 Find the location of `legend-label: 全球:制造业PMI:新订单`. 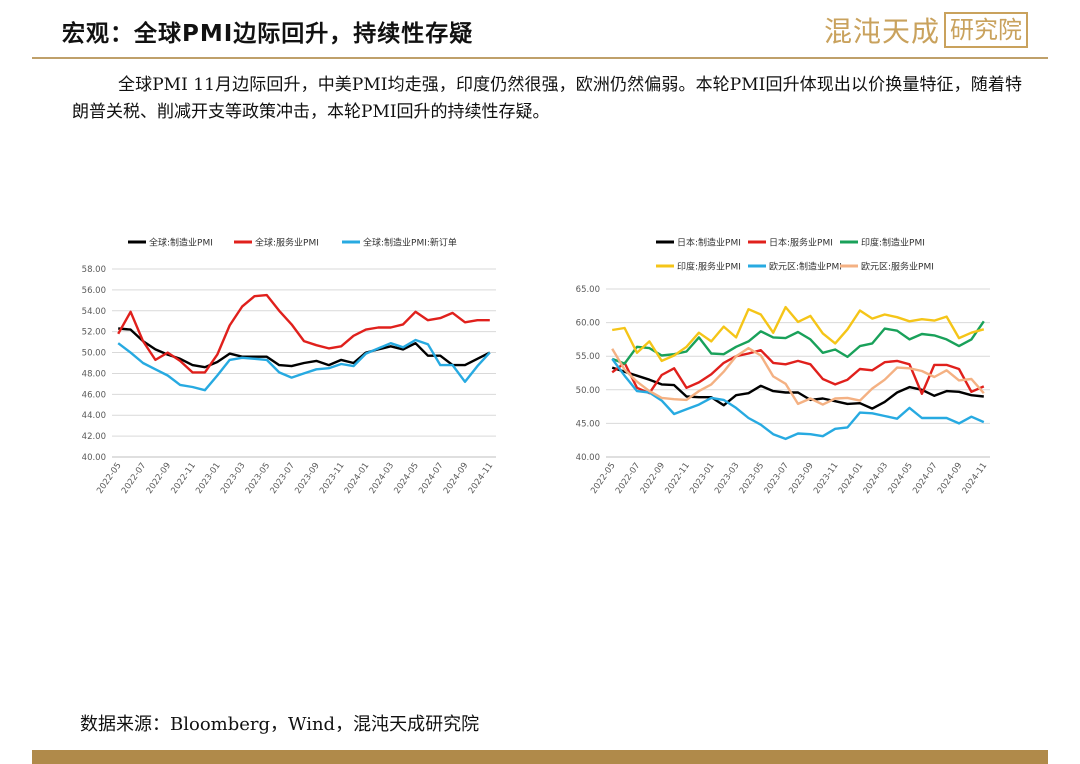

legend-label: 全球:制造业PMI:新订单 is located at coordinates (410, 243).